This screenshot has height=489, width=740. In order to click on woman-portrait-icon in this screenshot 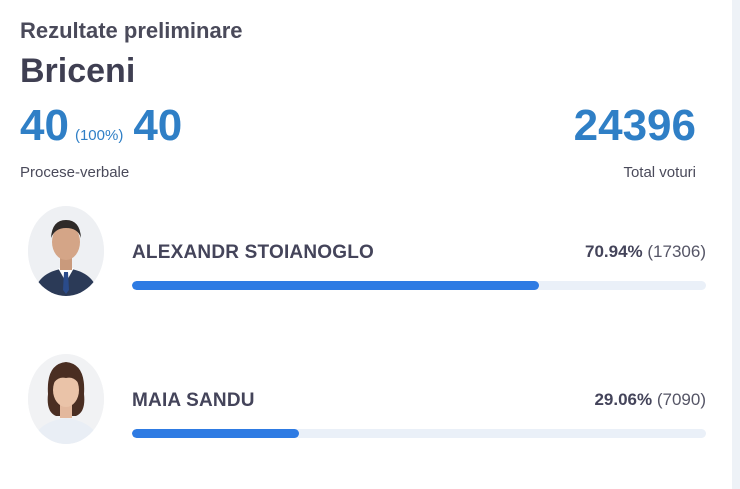, I will do `click(66, 399)`.